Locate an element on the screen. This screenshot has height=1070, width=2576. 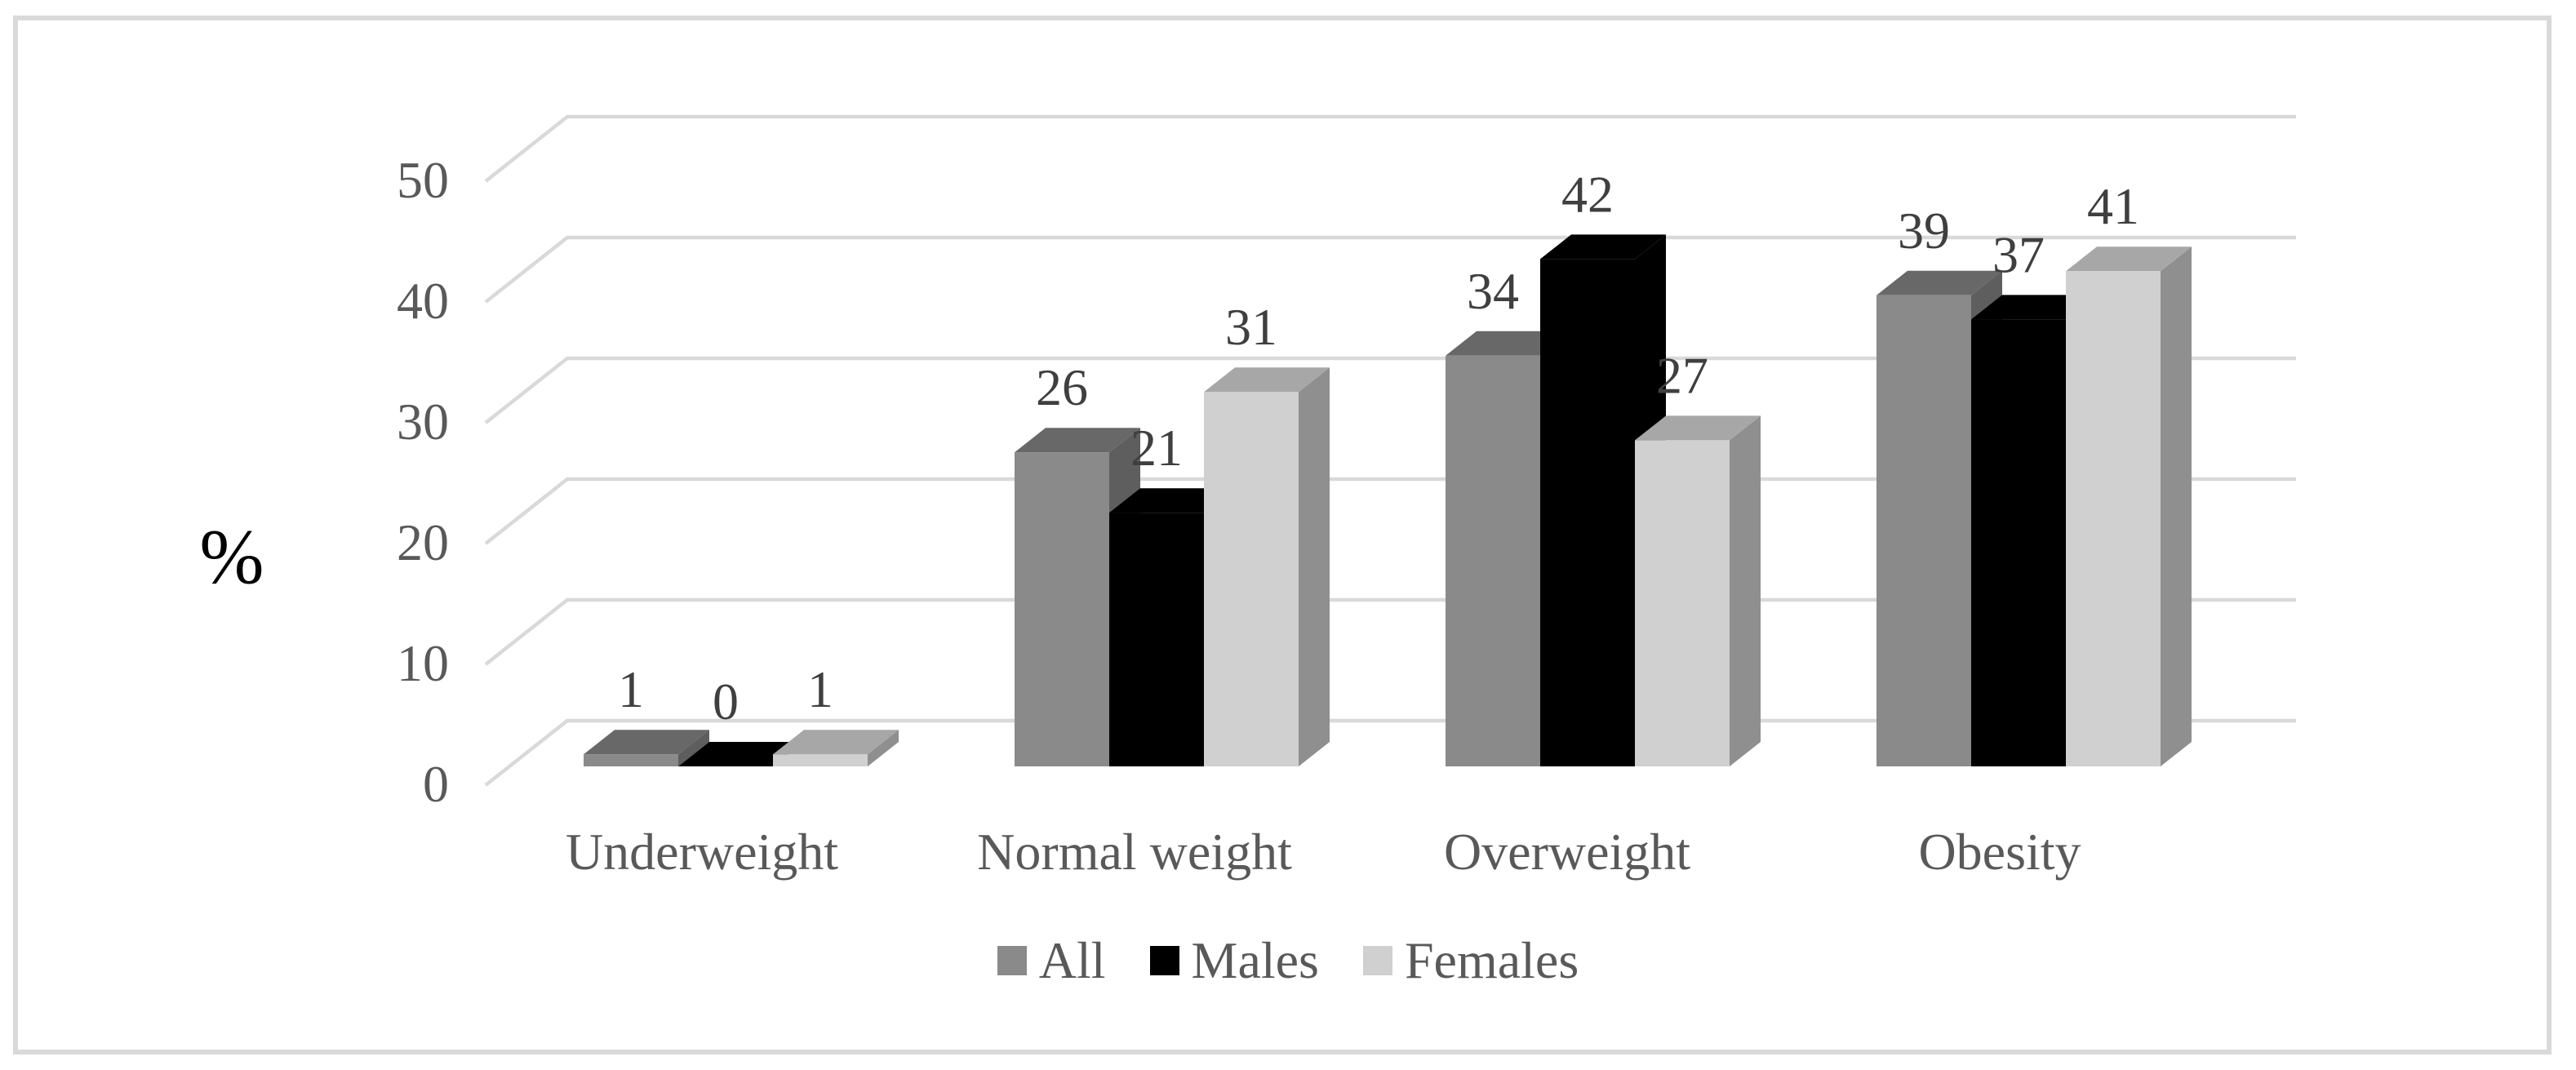
bar-all-underweight-side is located at coordinates (693, 748).